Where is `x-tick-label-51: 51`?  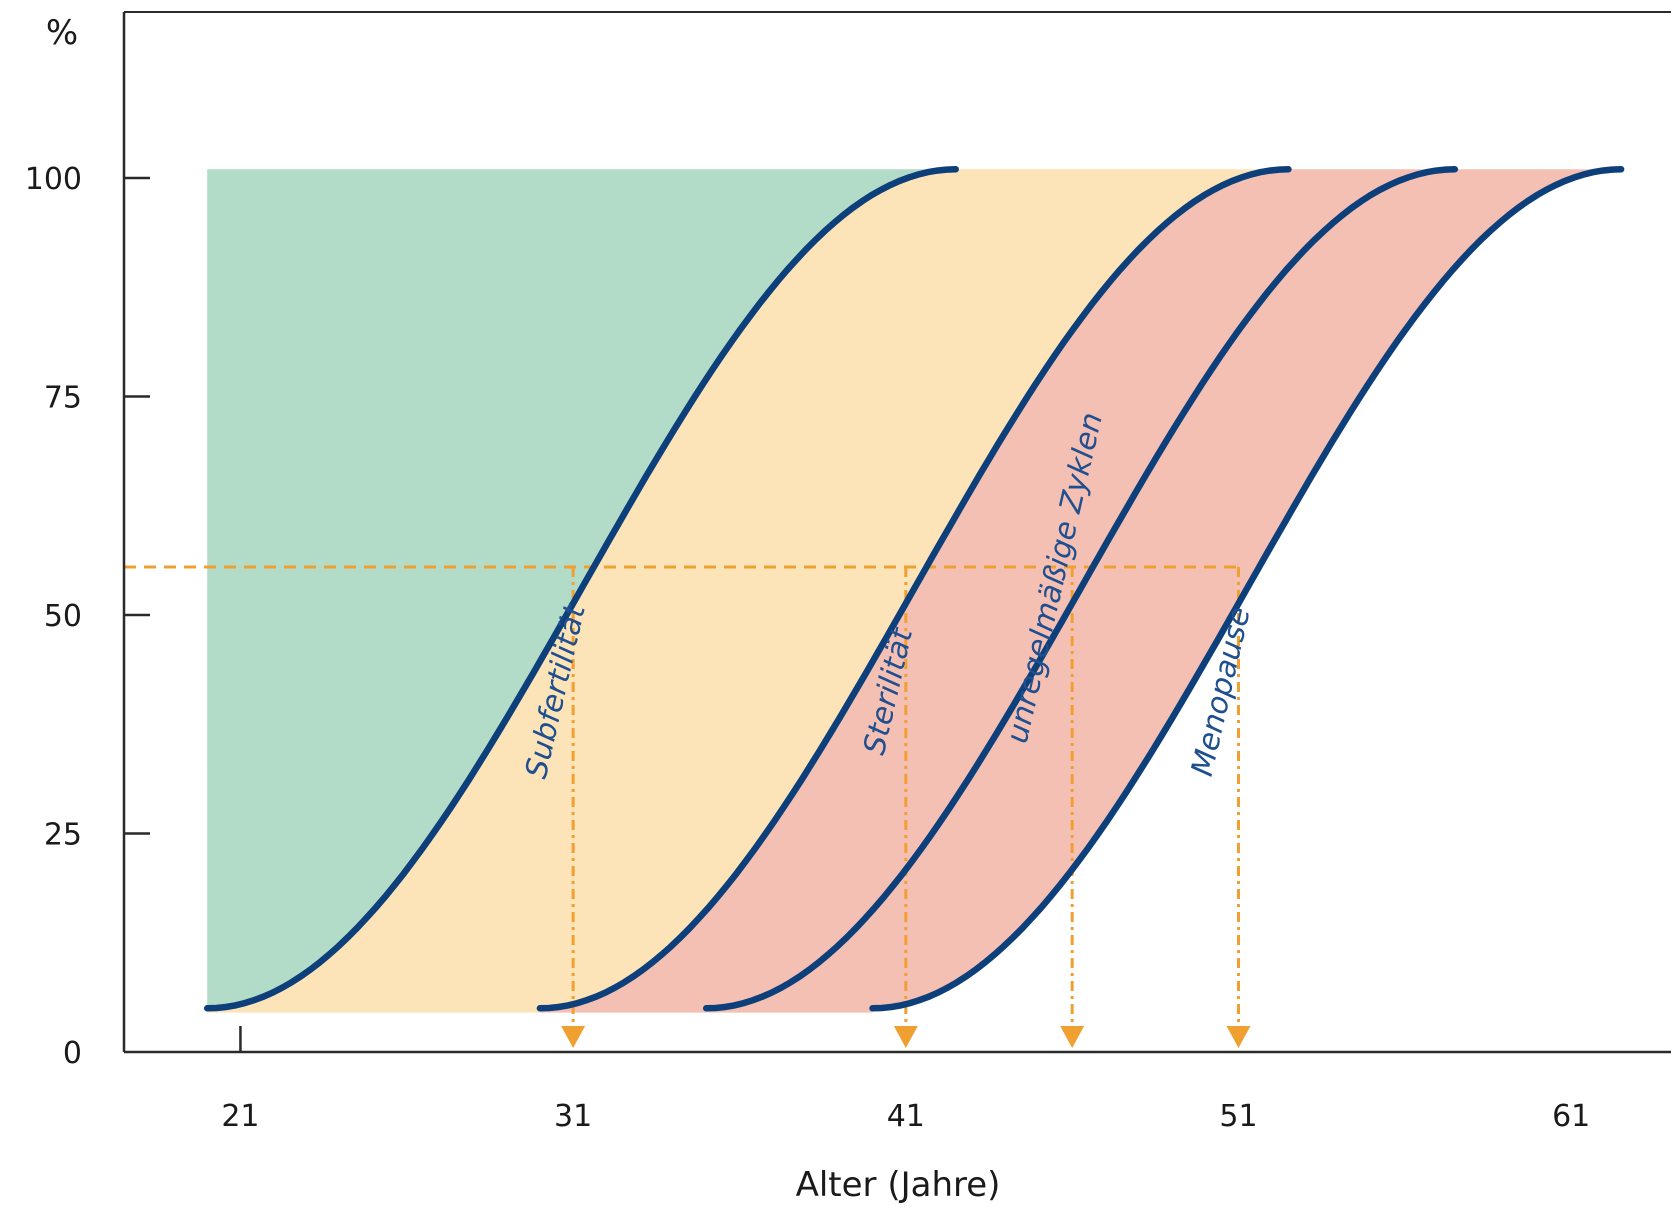 x-tick-label-51: 51 is located at coordinates (1238, 1116).